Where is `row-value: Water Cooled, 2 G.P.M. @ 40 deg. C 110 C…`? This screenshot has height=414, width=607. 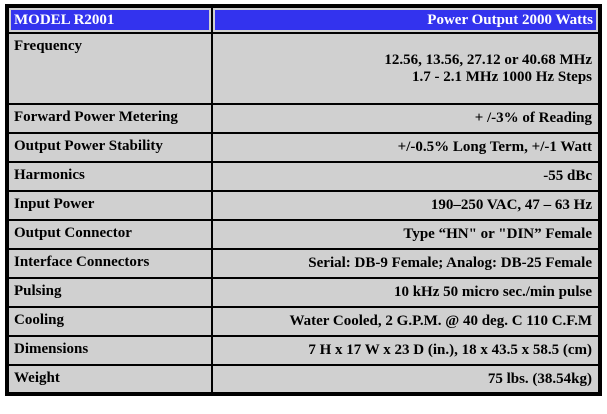
row-value: Water Cooled, 2 G.P.M. @ 40 deg. C 110 C… is located at coordinates (406, 321).